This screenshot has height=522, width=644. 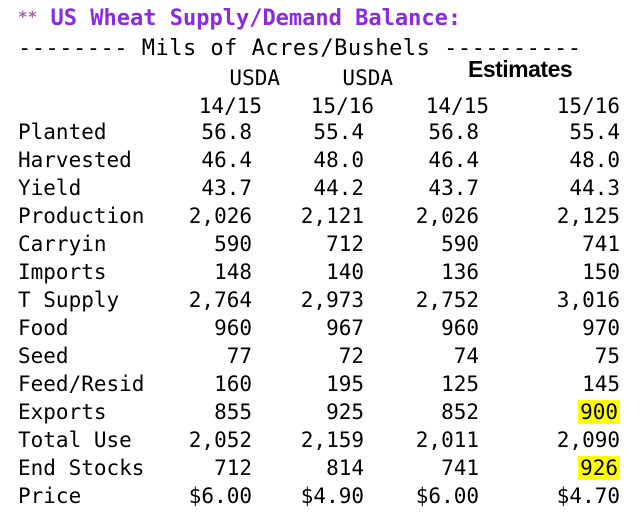 What do you see at coordinates (570, 272) in the screenshot?
I see `row-value: 150` at bounding box center [570, 272].